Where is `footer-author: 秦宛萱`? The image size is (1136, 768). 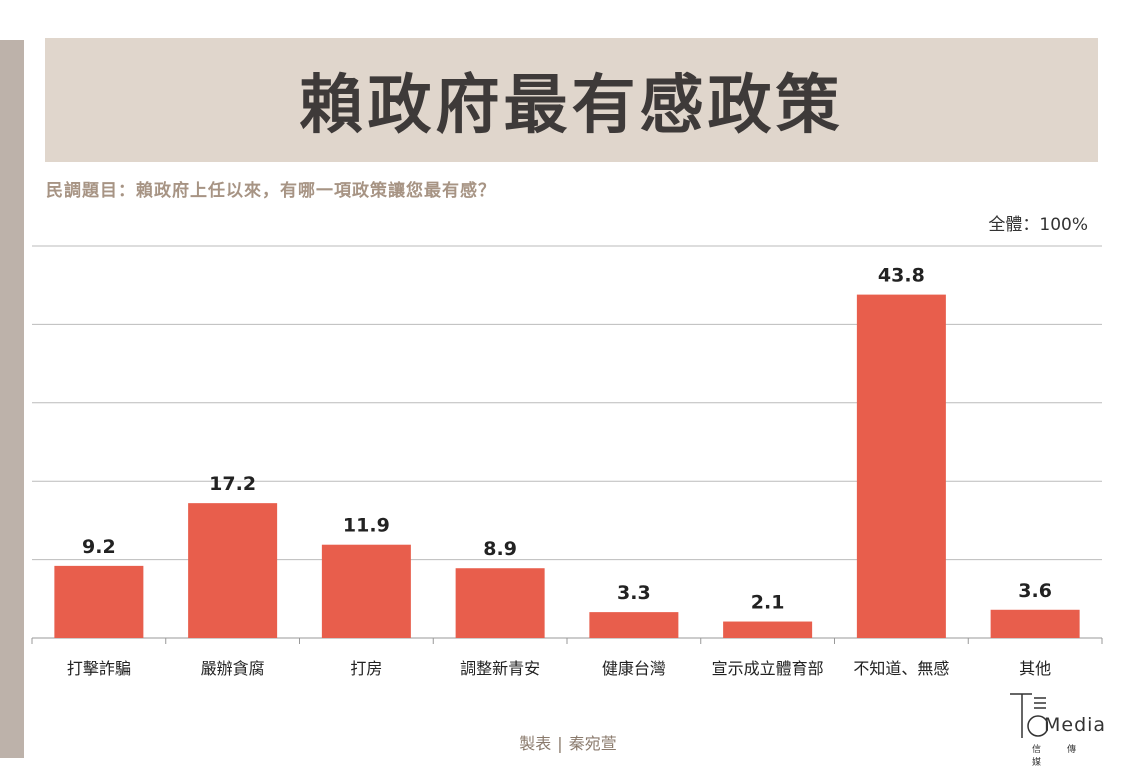
footer-author: 秦宛萱 is located at coordinates (592, 743).